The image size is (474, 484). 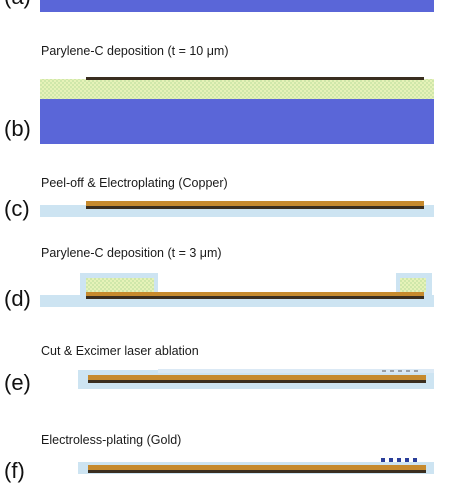 I want to click on parylene-pattern-left-d, so click(x=120, y=285).